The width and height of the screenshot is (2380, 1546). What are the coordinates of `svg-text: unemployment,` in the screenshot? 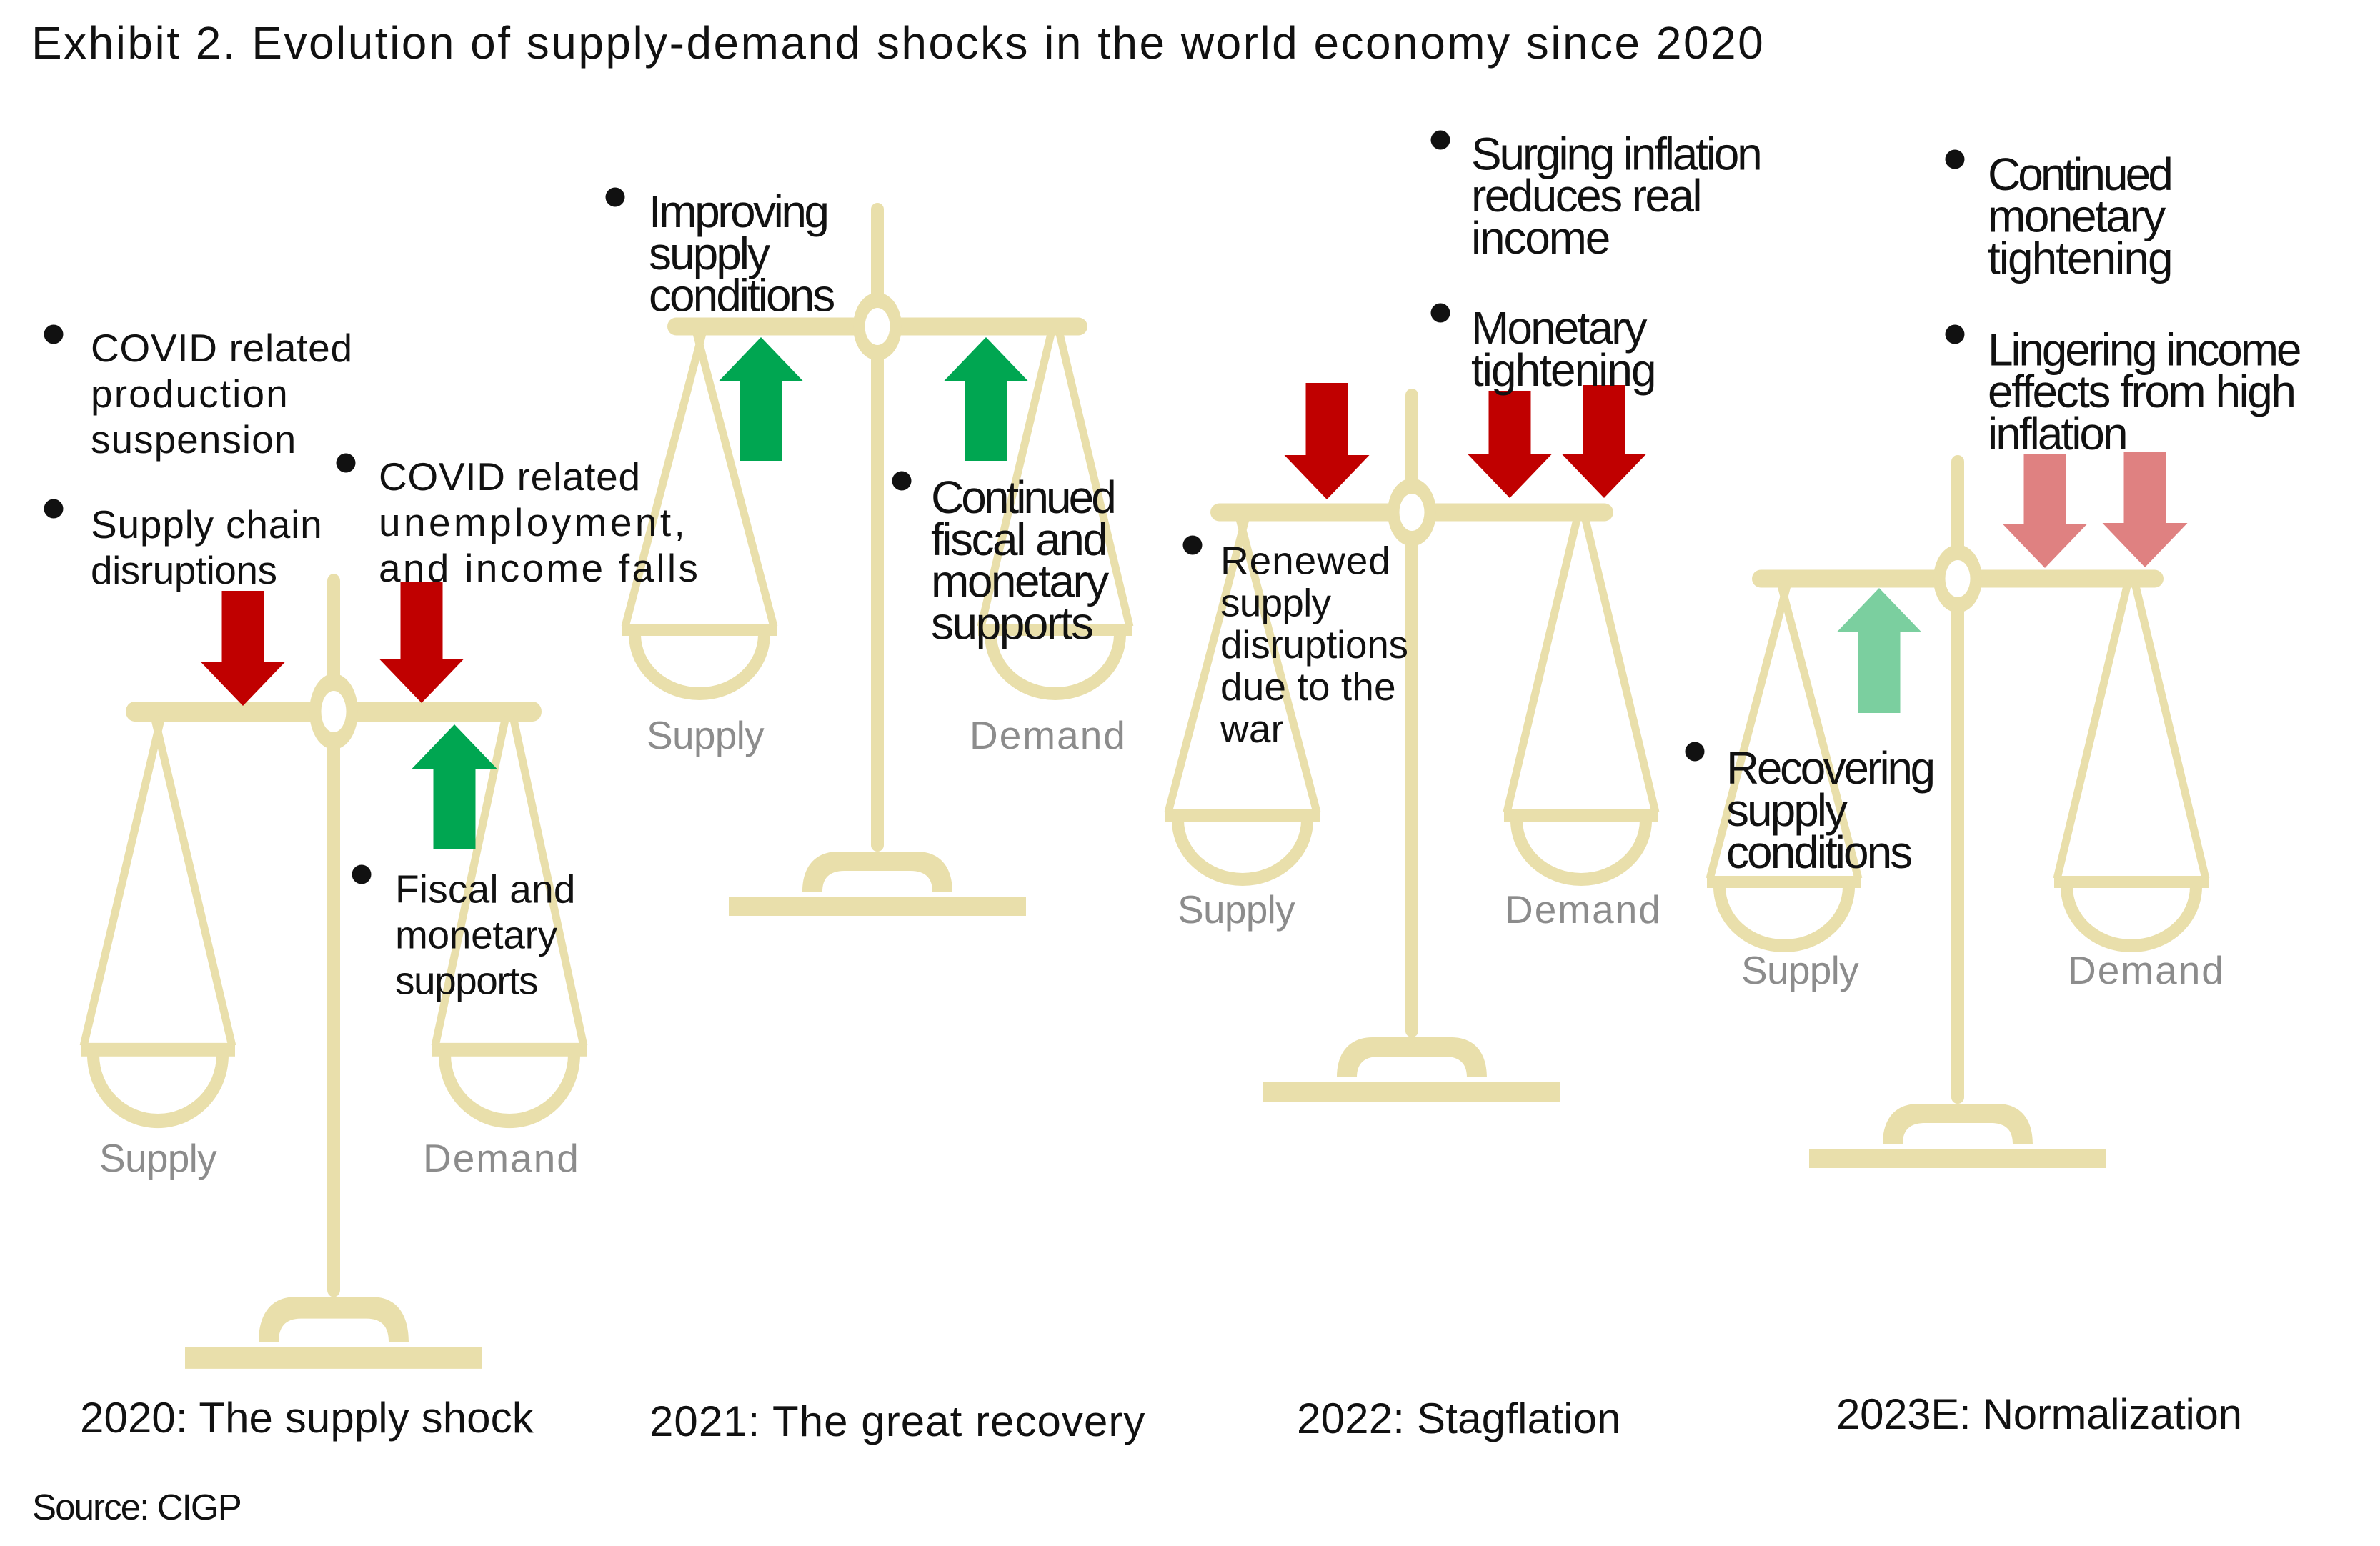 It's located at (533, 522).